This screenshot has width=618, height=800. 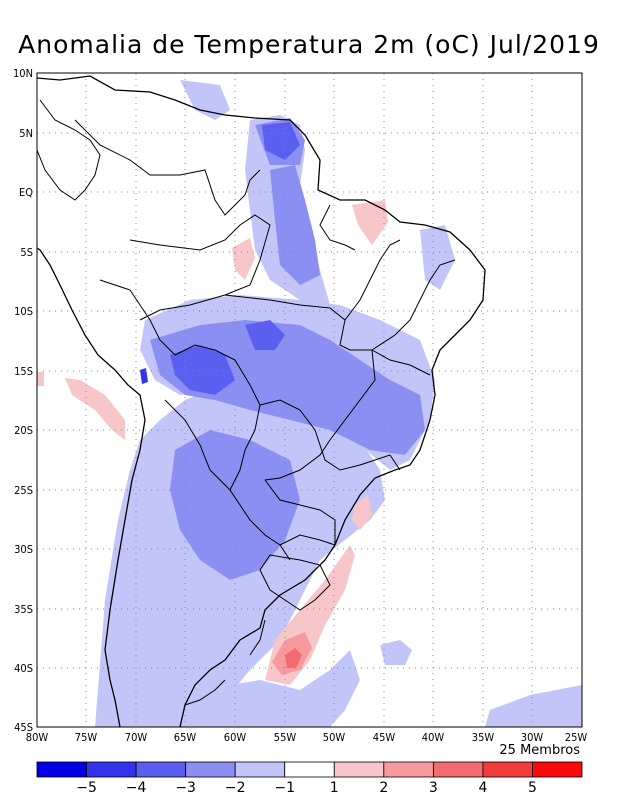 What do you see at coordinates (185, 737) in the screenshot?
I see `lon-tick-label: 65W` at bounding box center [185, 737].